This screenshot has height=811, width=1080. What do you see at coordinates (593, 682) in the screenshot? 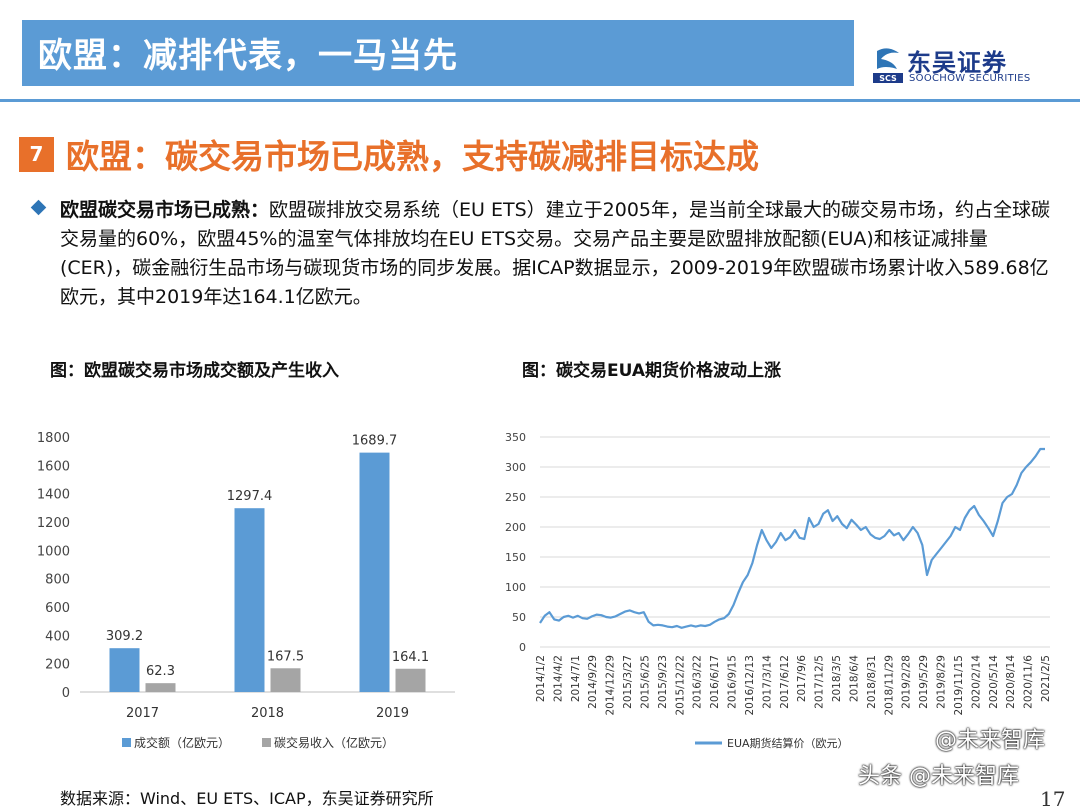
I see `x-tick-label: 2014/9/29` at bounding box center [593, 682].